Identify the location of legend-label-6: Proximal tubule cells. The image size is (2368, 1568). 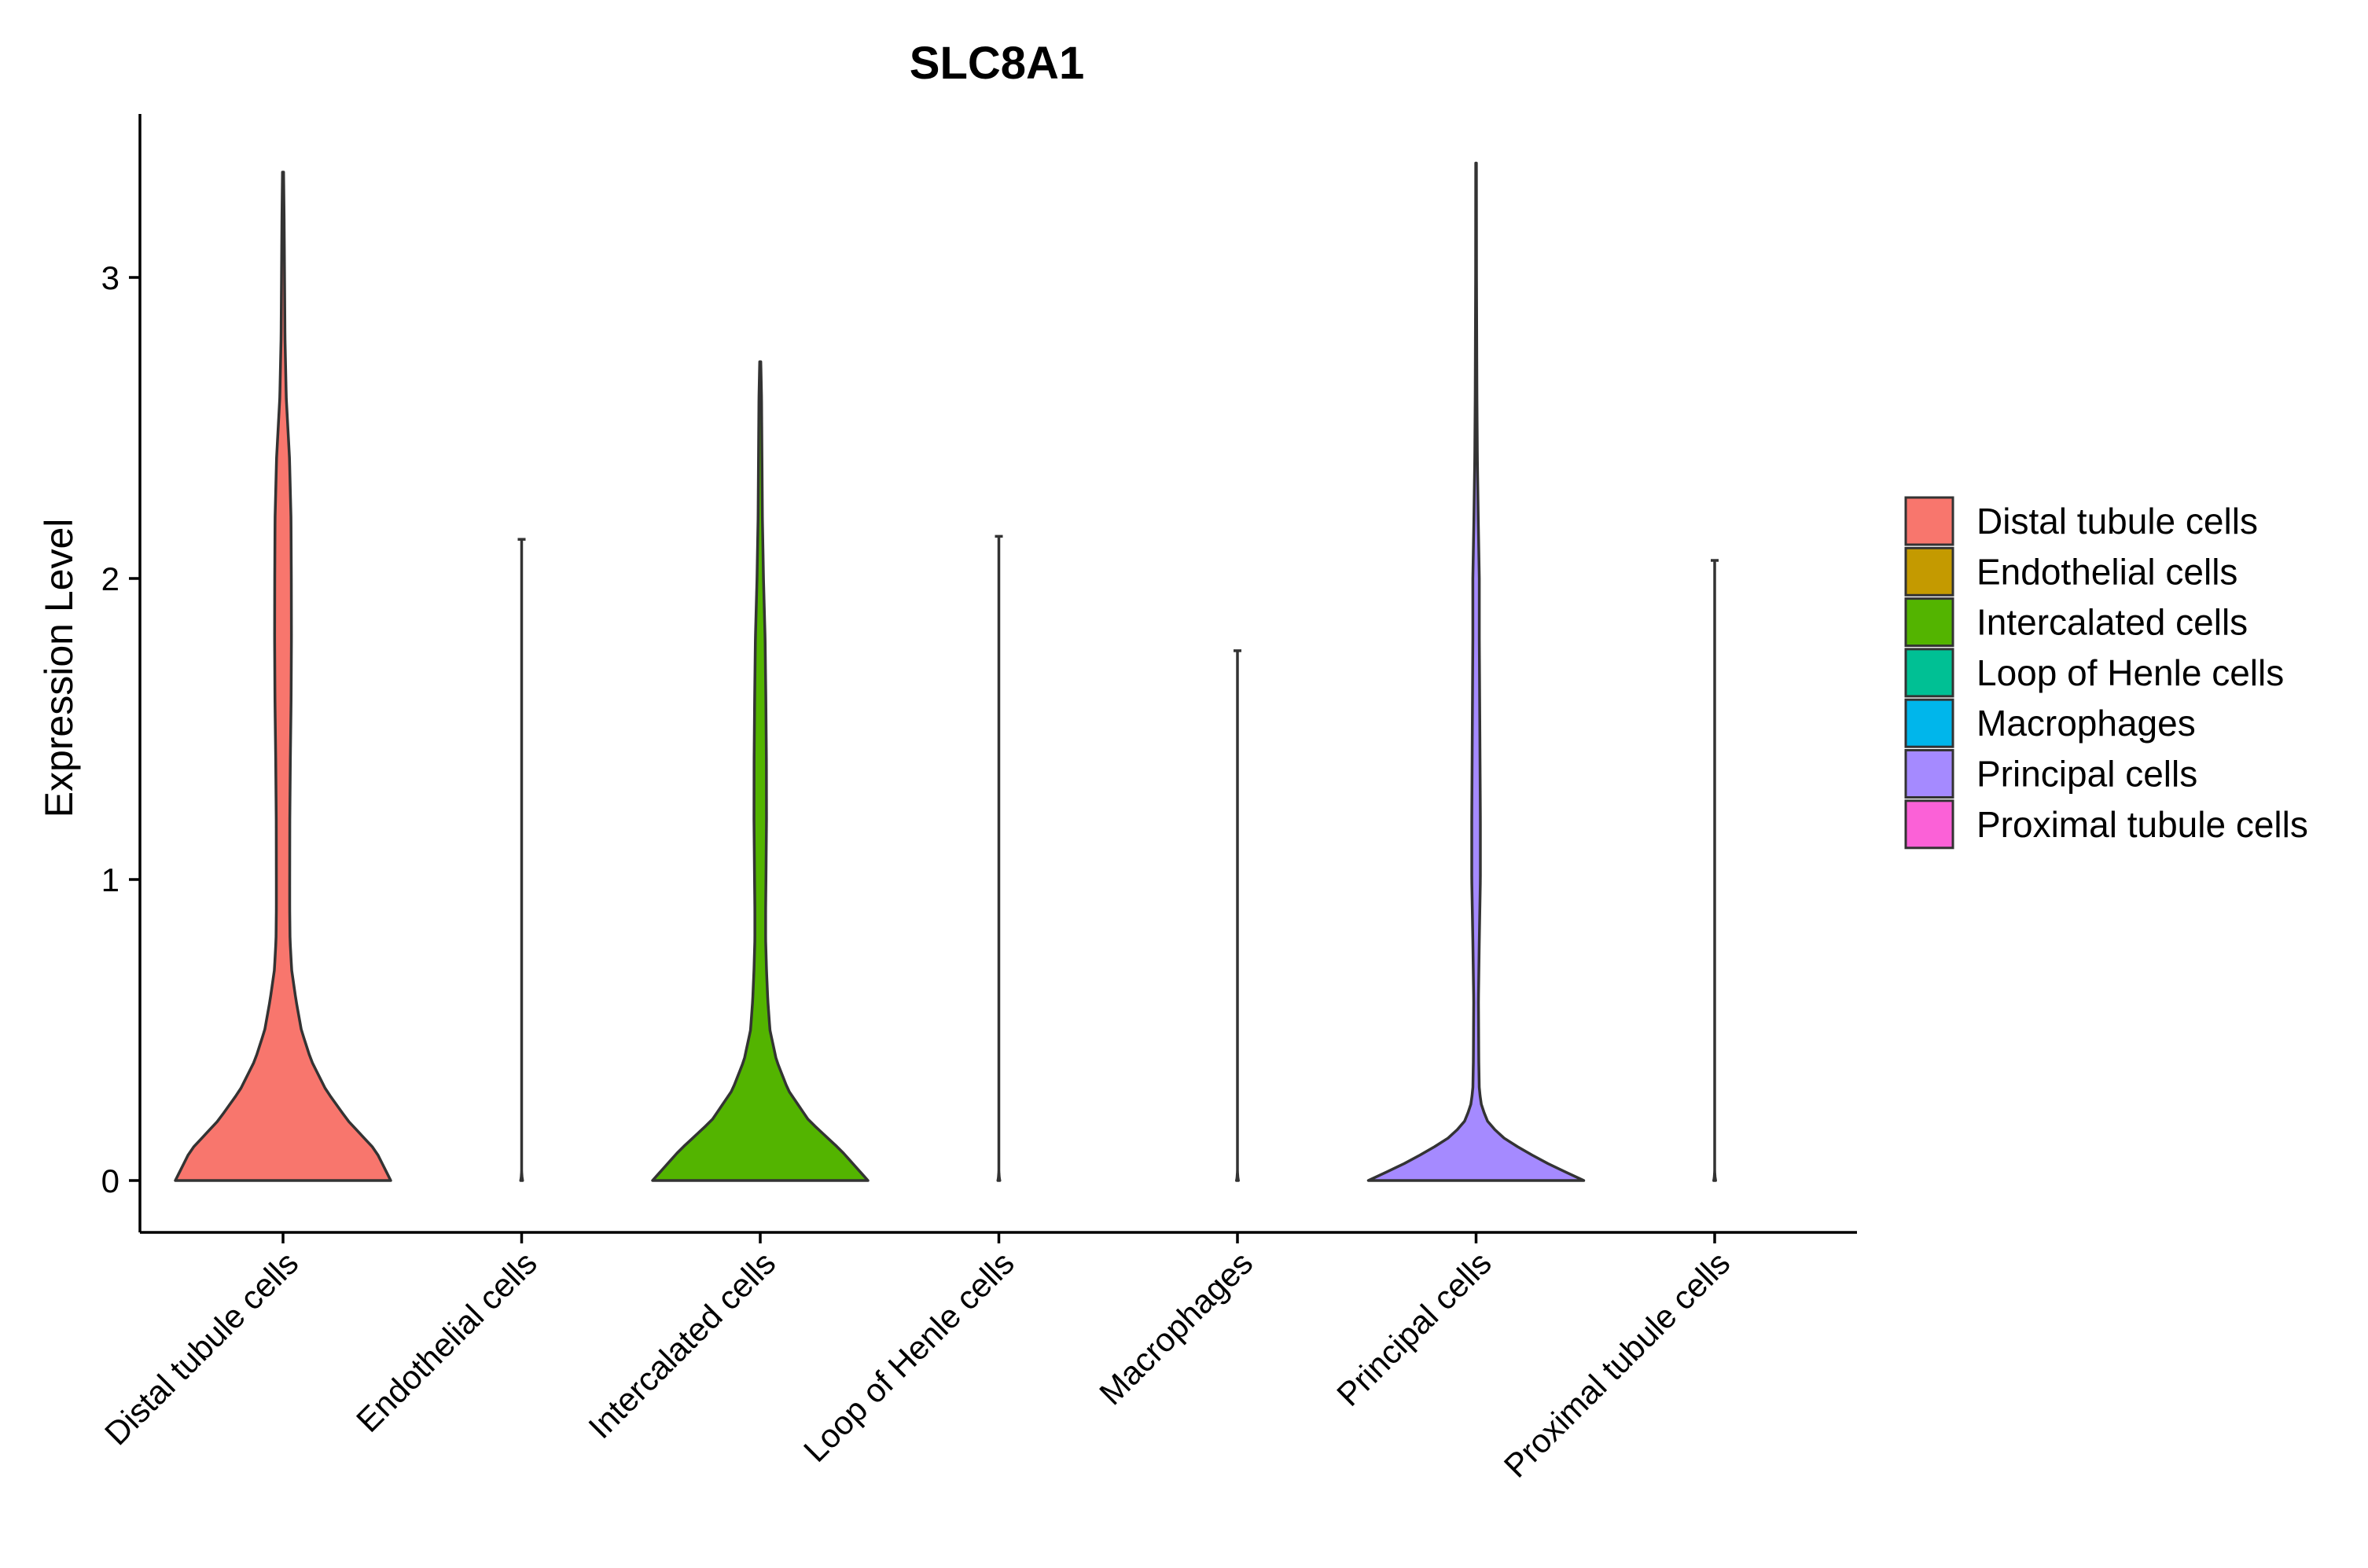
(2142, 824).